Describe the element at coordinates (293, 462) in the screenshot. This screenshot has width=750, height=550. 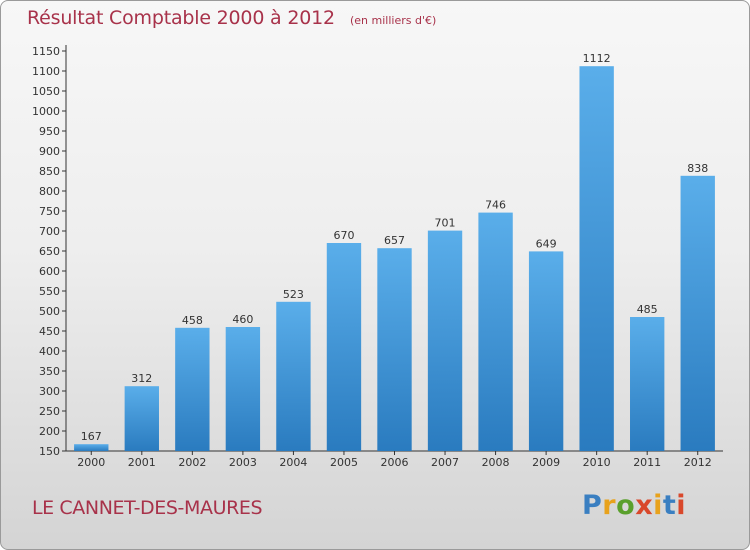
I see `x-tick-label: 2004` at that location.